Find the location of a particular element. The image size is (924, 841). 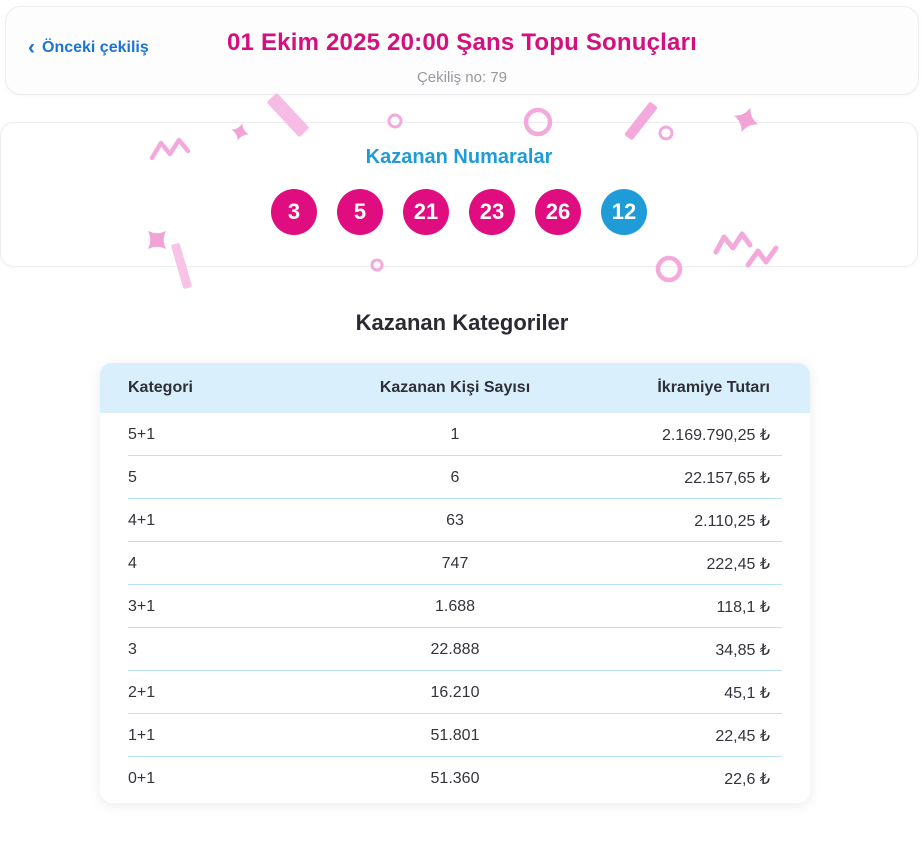

table-row: 2+1 16.210 45,1 ₺ is located at coordinates (455, 692).